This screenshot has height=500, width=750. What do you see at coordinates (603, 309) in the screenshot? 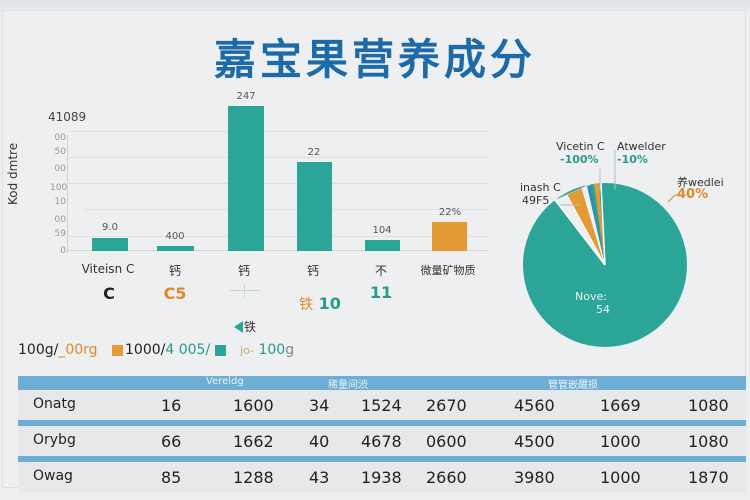
I see `pie-center-value: 54` at bounding box center [603, 309].